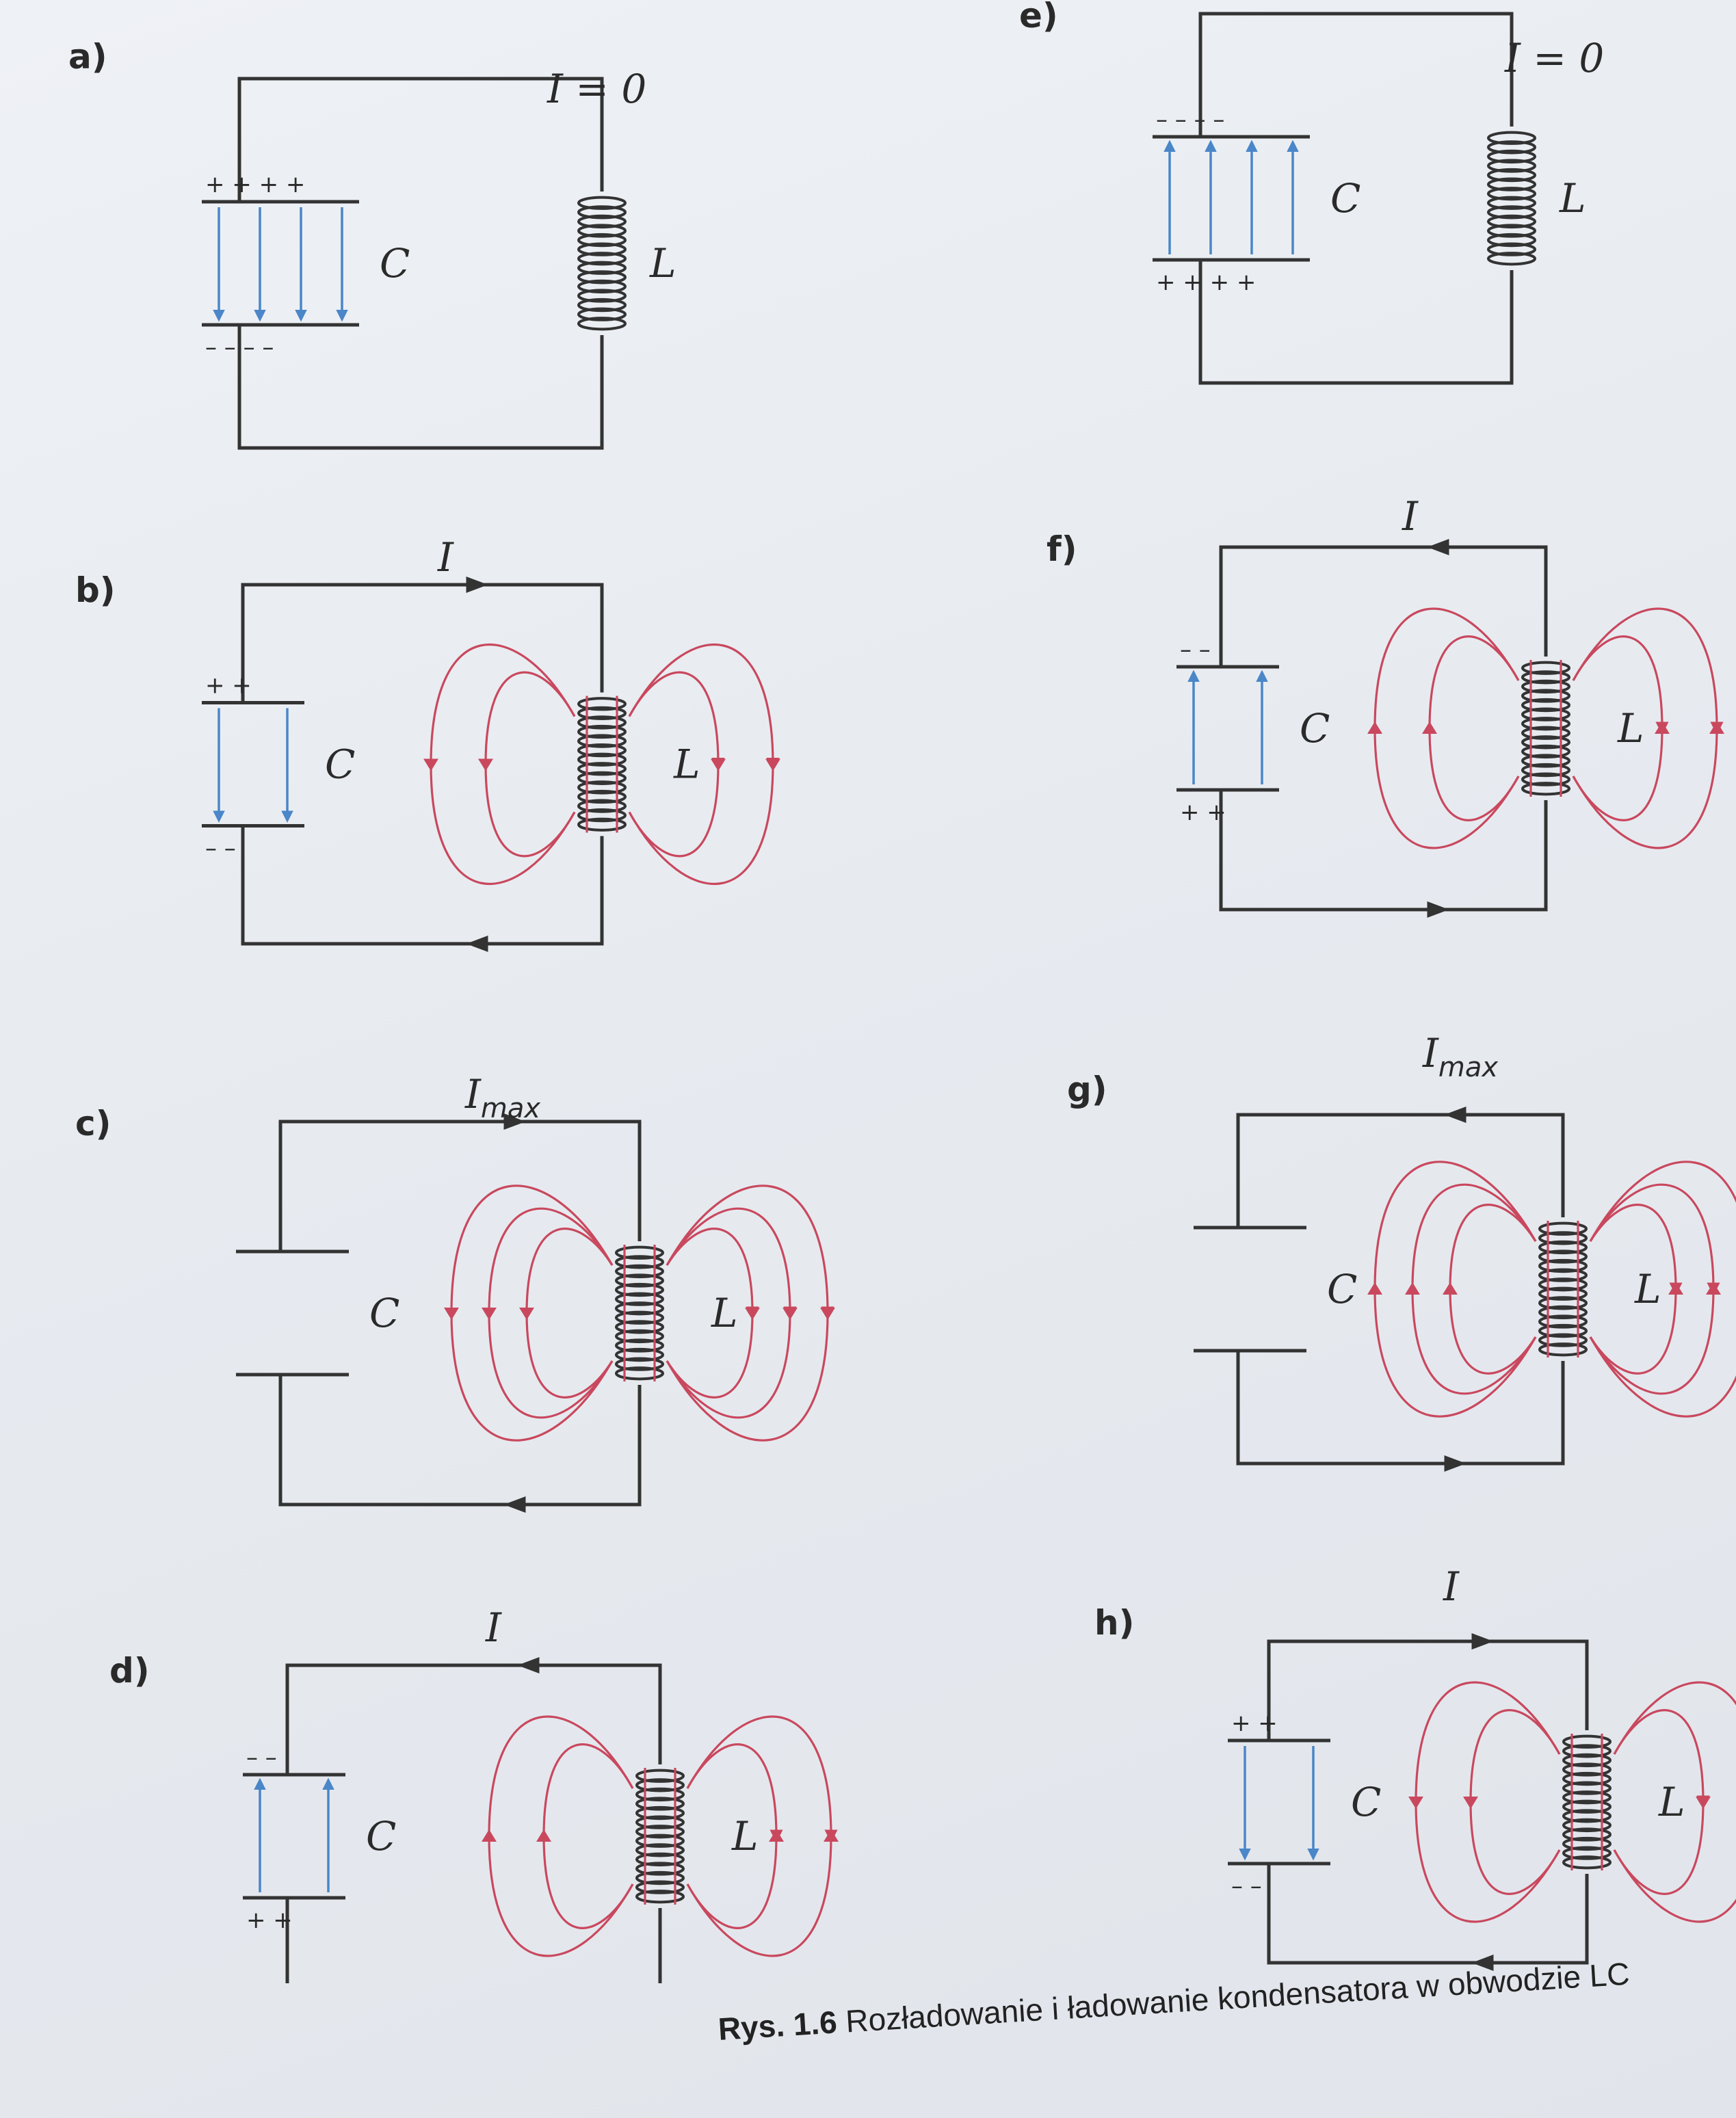  Describe the element at coordinates (1038, 18) in the screenshot. I see `panel-label: e)` at that location.